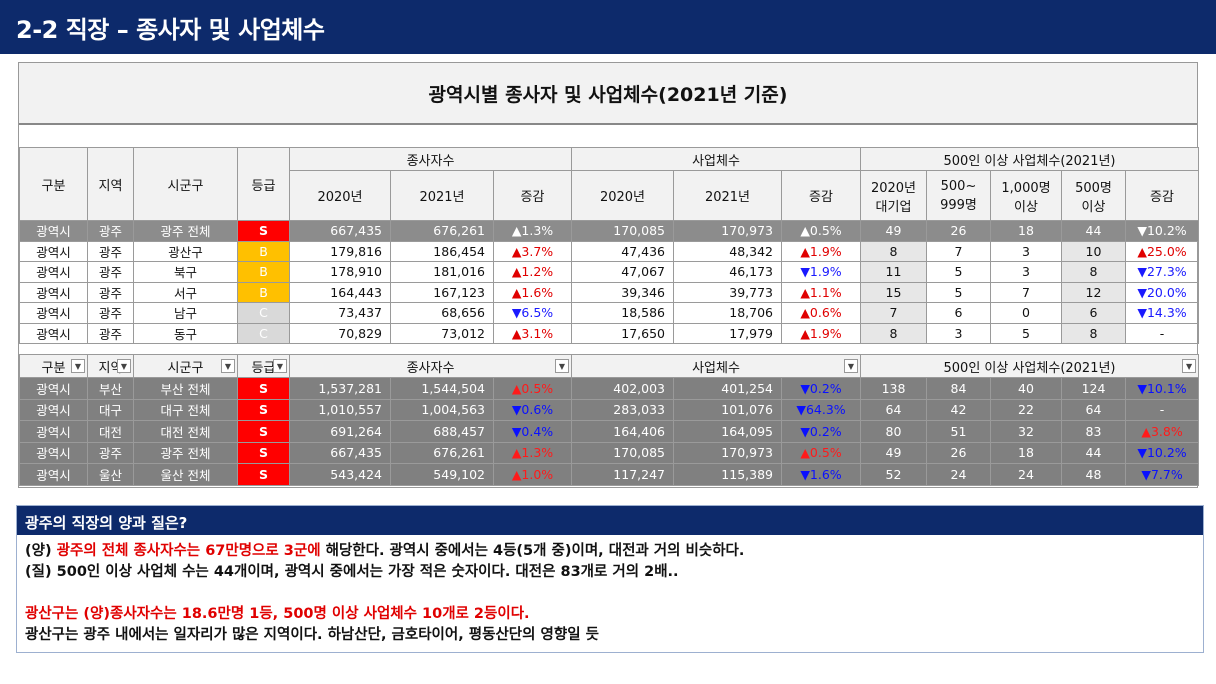 The image size is (1216, 684). I want to click on cell-district: 광주 전체, so click(185, 231).